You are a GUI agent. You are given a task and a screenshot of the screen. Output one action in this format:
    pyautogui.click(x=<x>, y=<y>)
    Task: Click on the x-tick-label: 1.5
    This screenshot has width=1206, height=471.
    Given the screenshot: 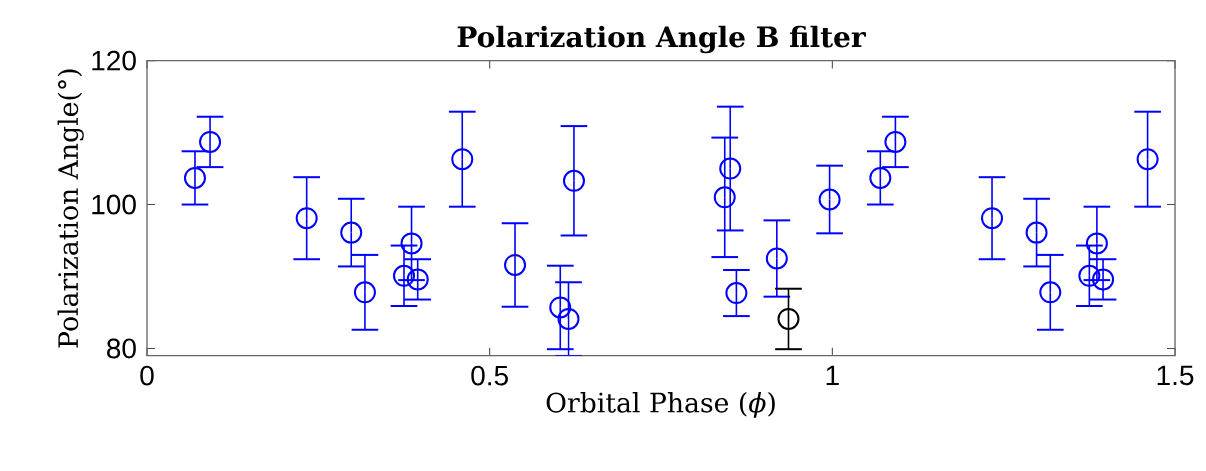 What is the action you would take?
    pyautogui.click(x=1175, y=375)
    